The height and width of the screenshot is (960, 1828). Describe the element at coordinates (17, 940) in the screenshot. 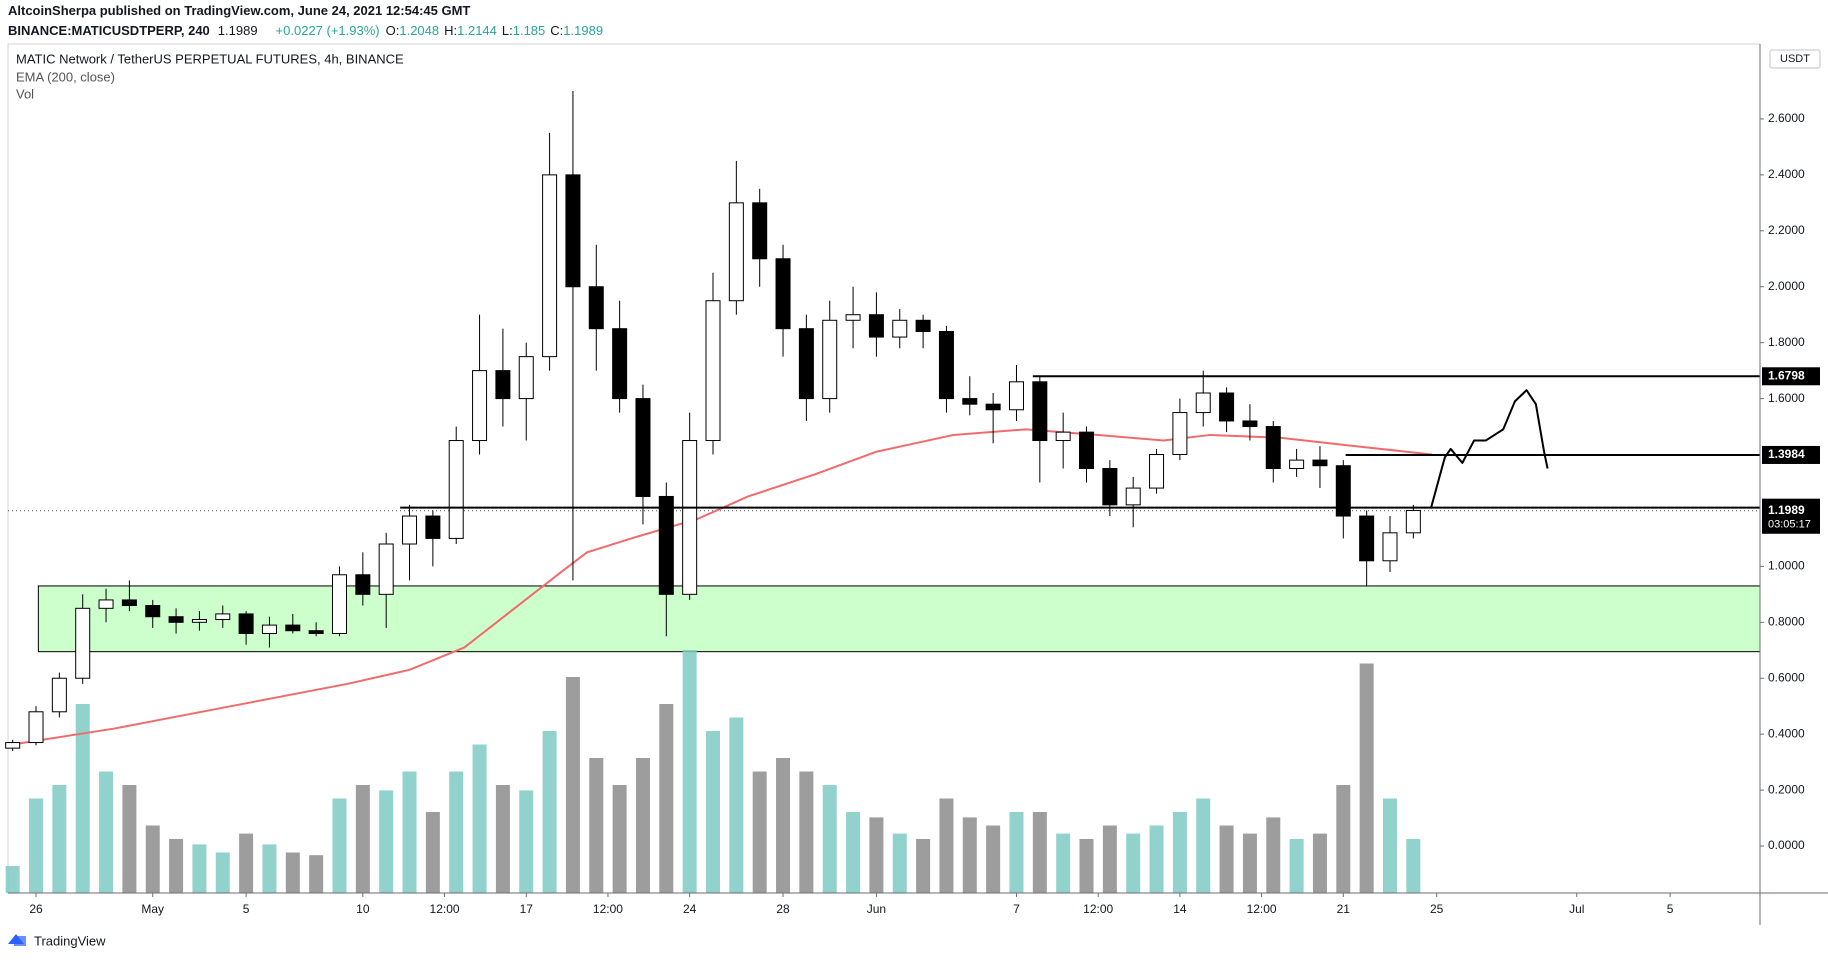

I see `logo` at that location.